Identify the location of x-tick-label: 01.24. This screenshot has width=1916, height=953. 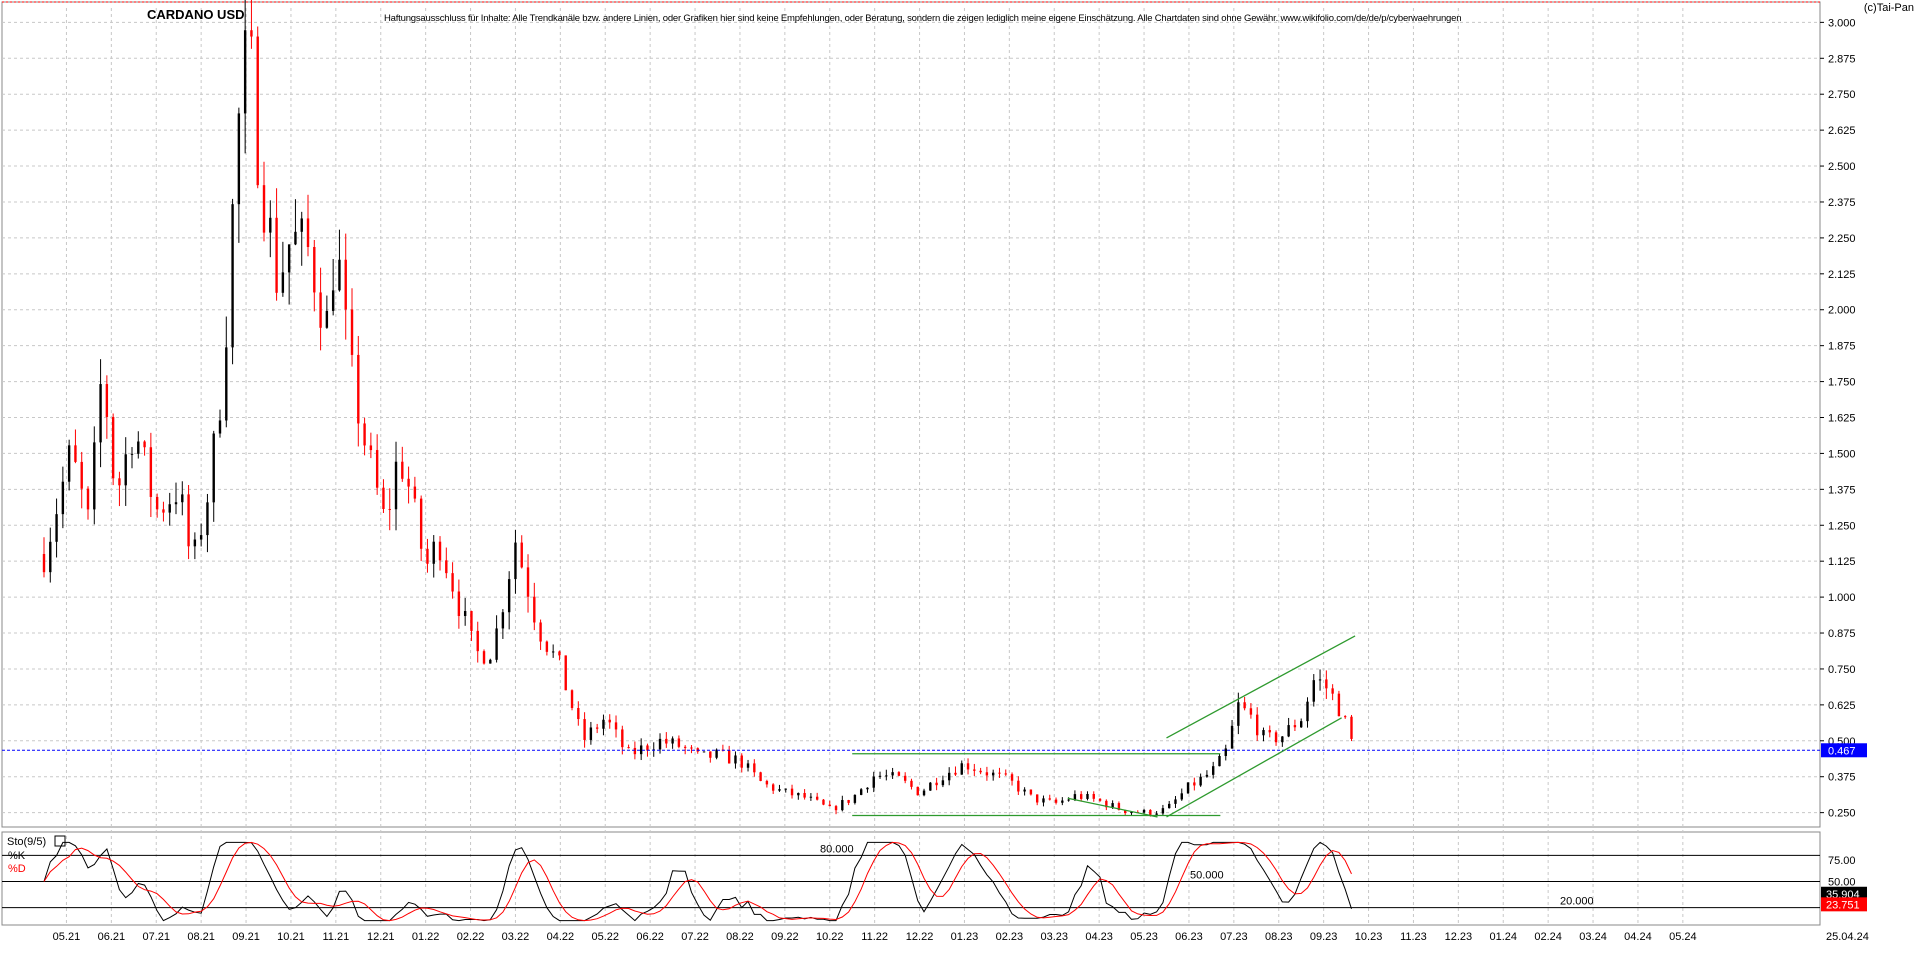
(1503, 937).